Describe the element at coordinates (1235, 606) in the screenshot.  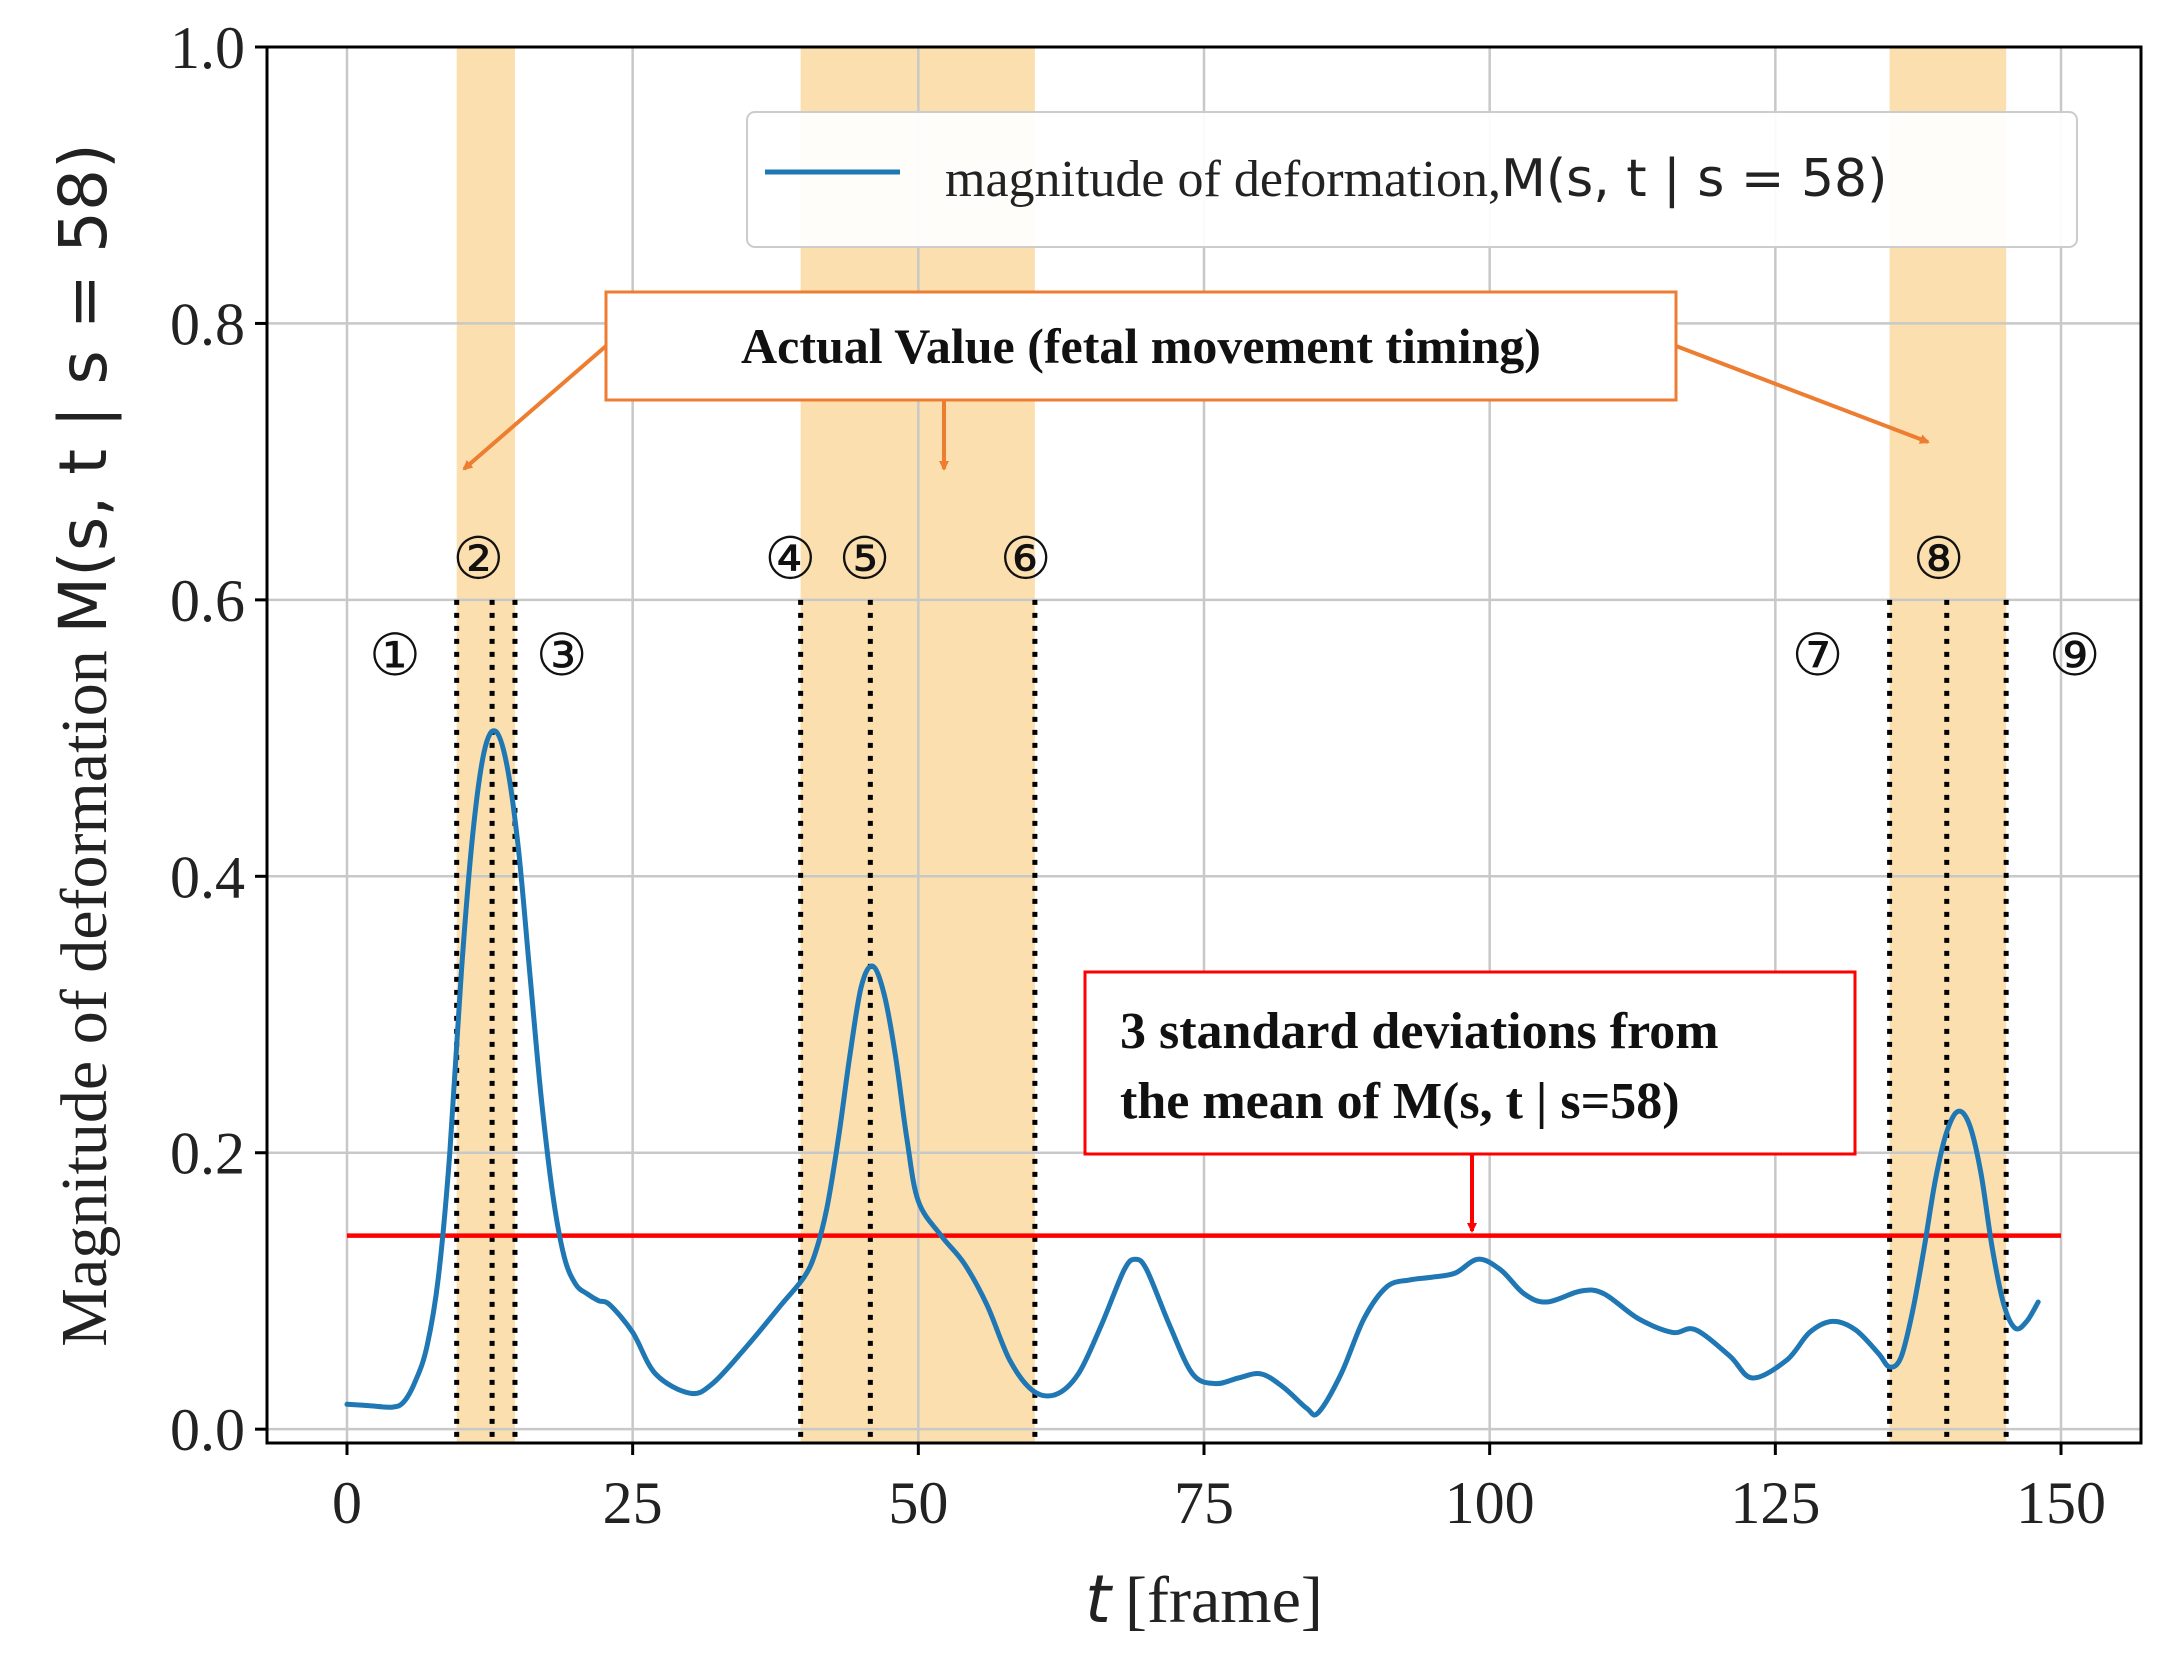
I see `event-markers: ①②③ ④ ⑤ ⑥ ⑦ ⑧ ⑨` at that location.